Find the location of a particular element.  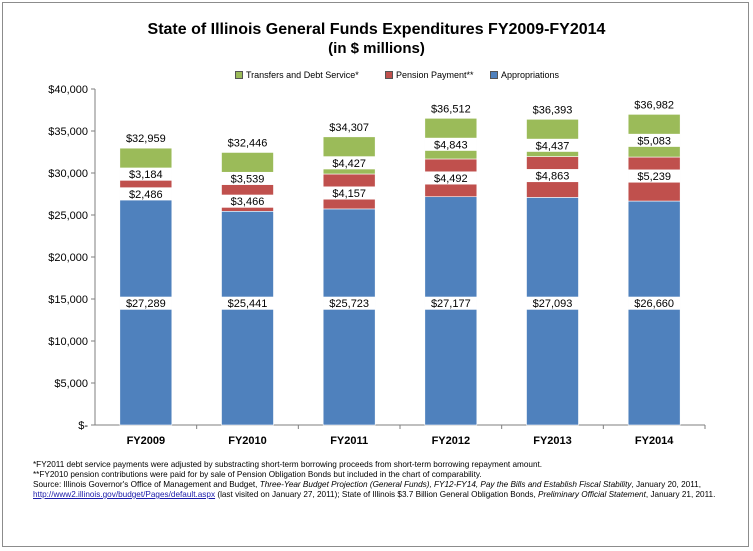

y-tick-label: $25,000 is located at coordinates (68, 216).